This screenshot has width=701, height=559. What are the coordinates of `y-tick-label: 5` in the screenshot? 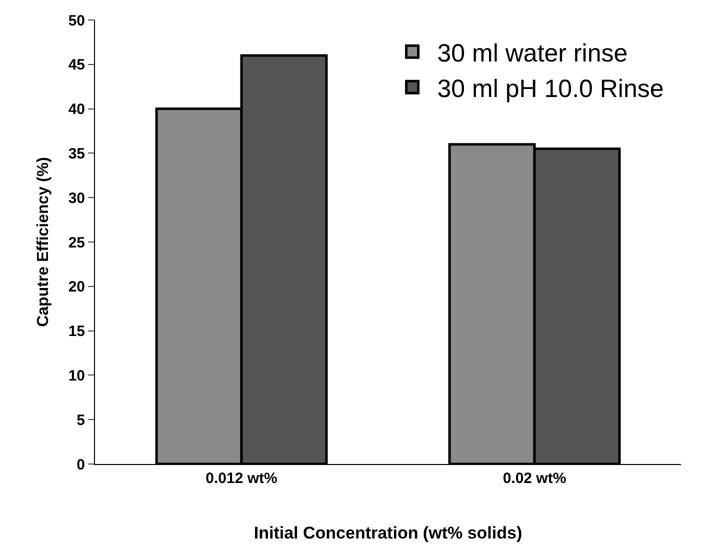 It's located at (80, 420).